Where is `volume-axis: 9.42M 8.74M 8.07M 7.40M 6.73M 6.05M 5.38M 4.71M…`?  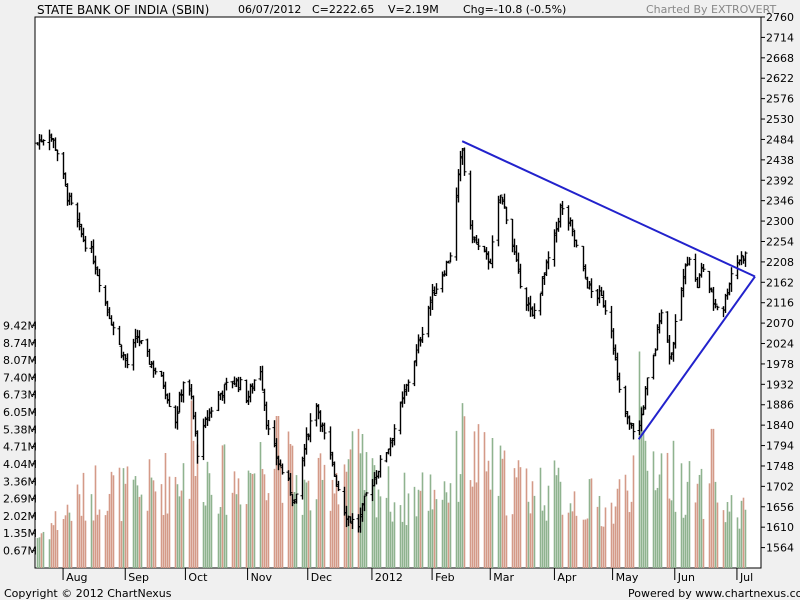 volume-axis: 9.42M 8.74M 8.07M 7.40M 6.73M 6.05M 5.38M 4.71M… is located at coordinates (20, 438).